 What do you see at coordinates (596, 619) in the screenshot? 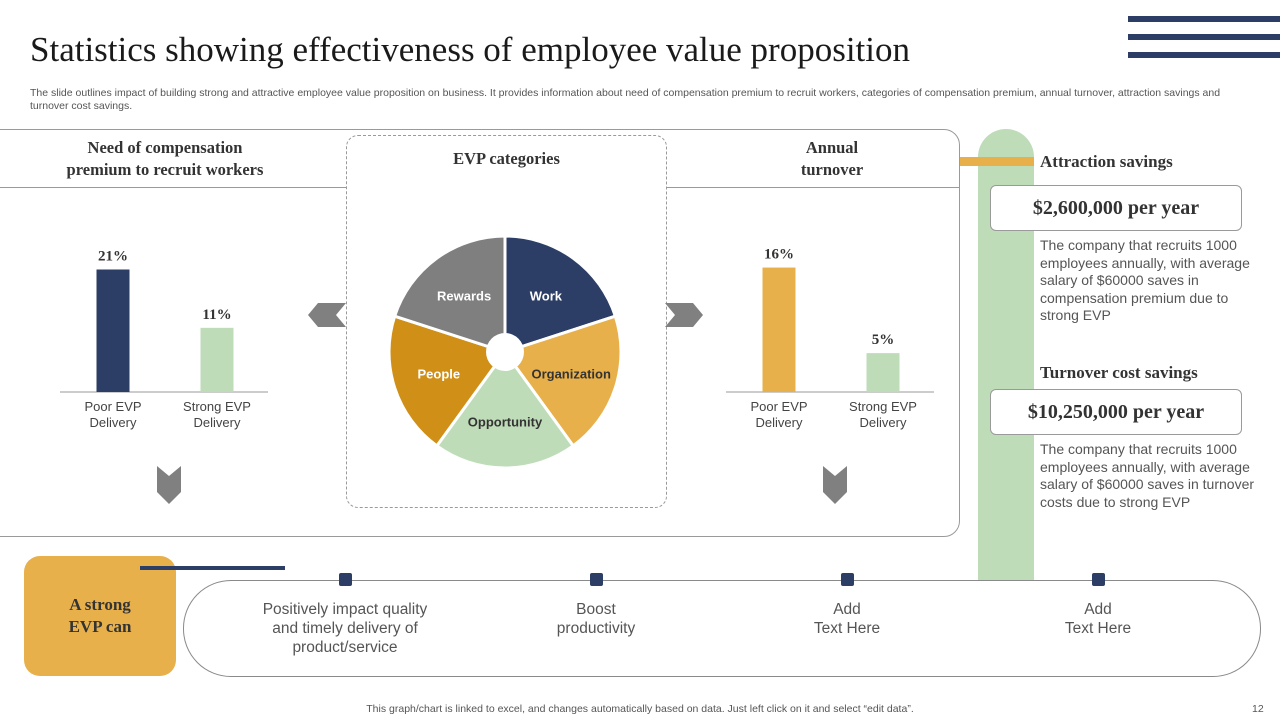
I see `benefit-item: Boost productivity` at bounding box center [596, 619].